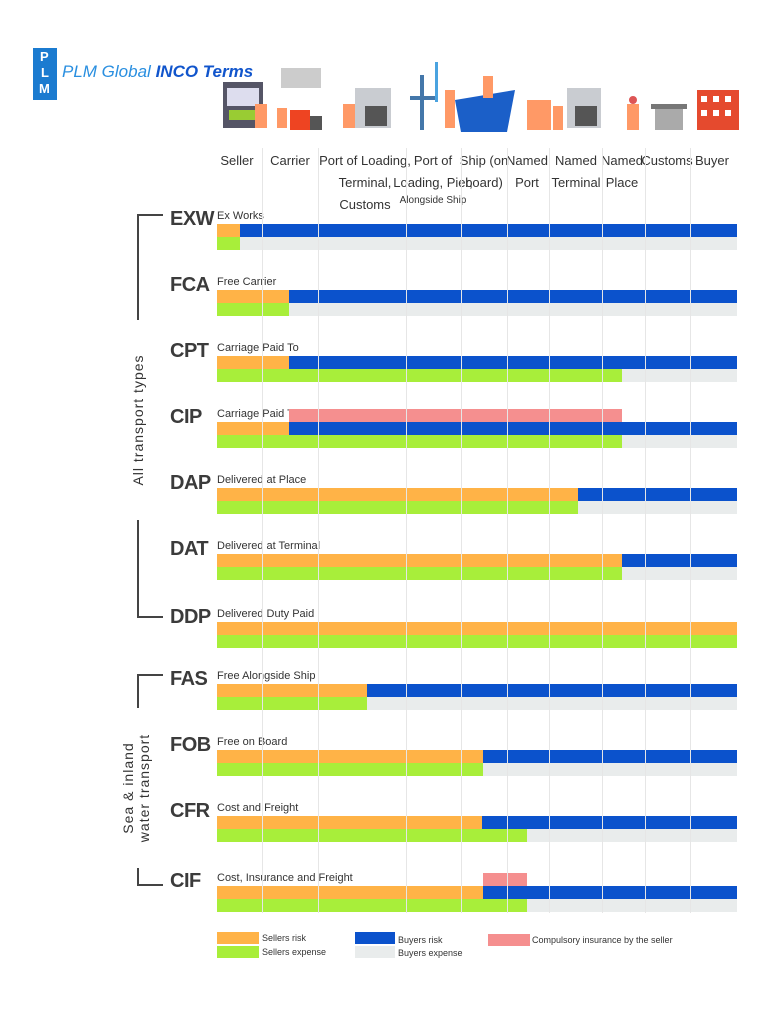 The height and width of the screenshot is (1024, 770). Describe the element at coordinates (238, 938) in the screenshot. I see `legend-swatch-sellers-risk` at that location.